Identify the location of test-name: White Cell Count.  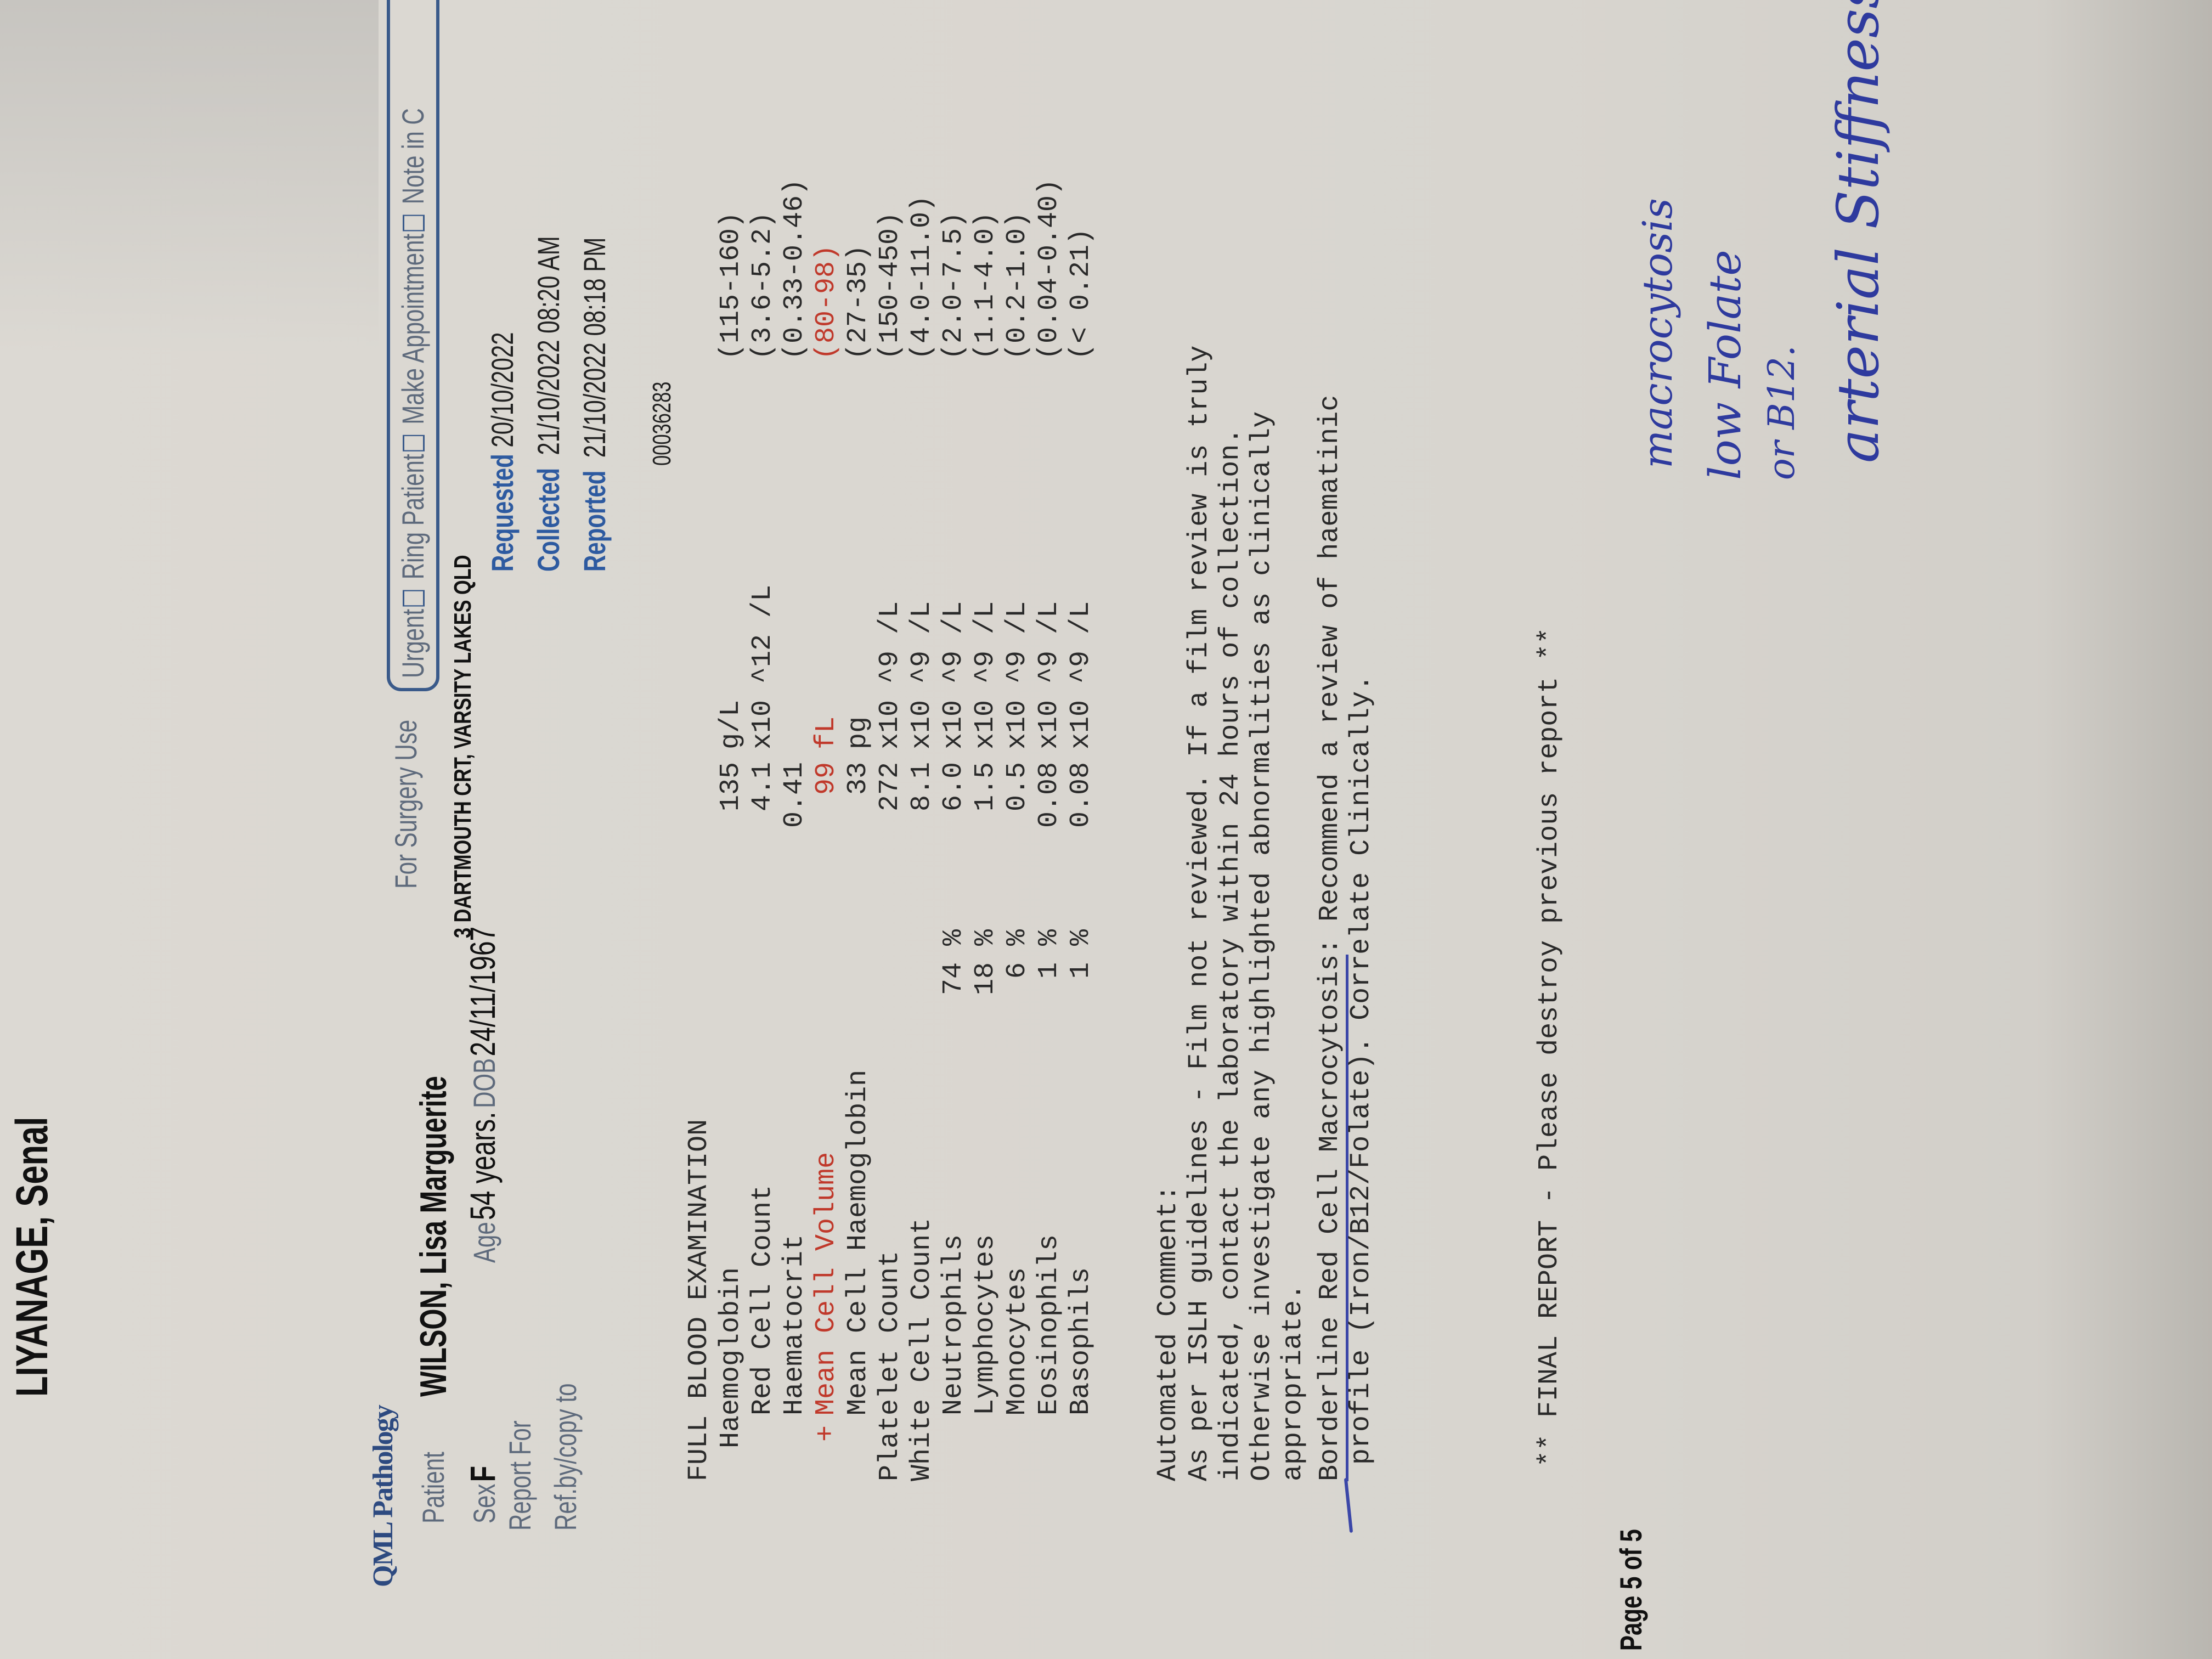
(922, 1349).